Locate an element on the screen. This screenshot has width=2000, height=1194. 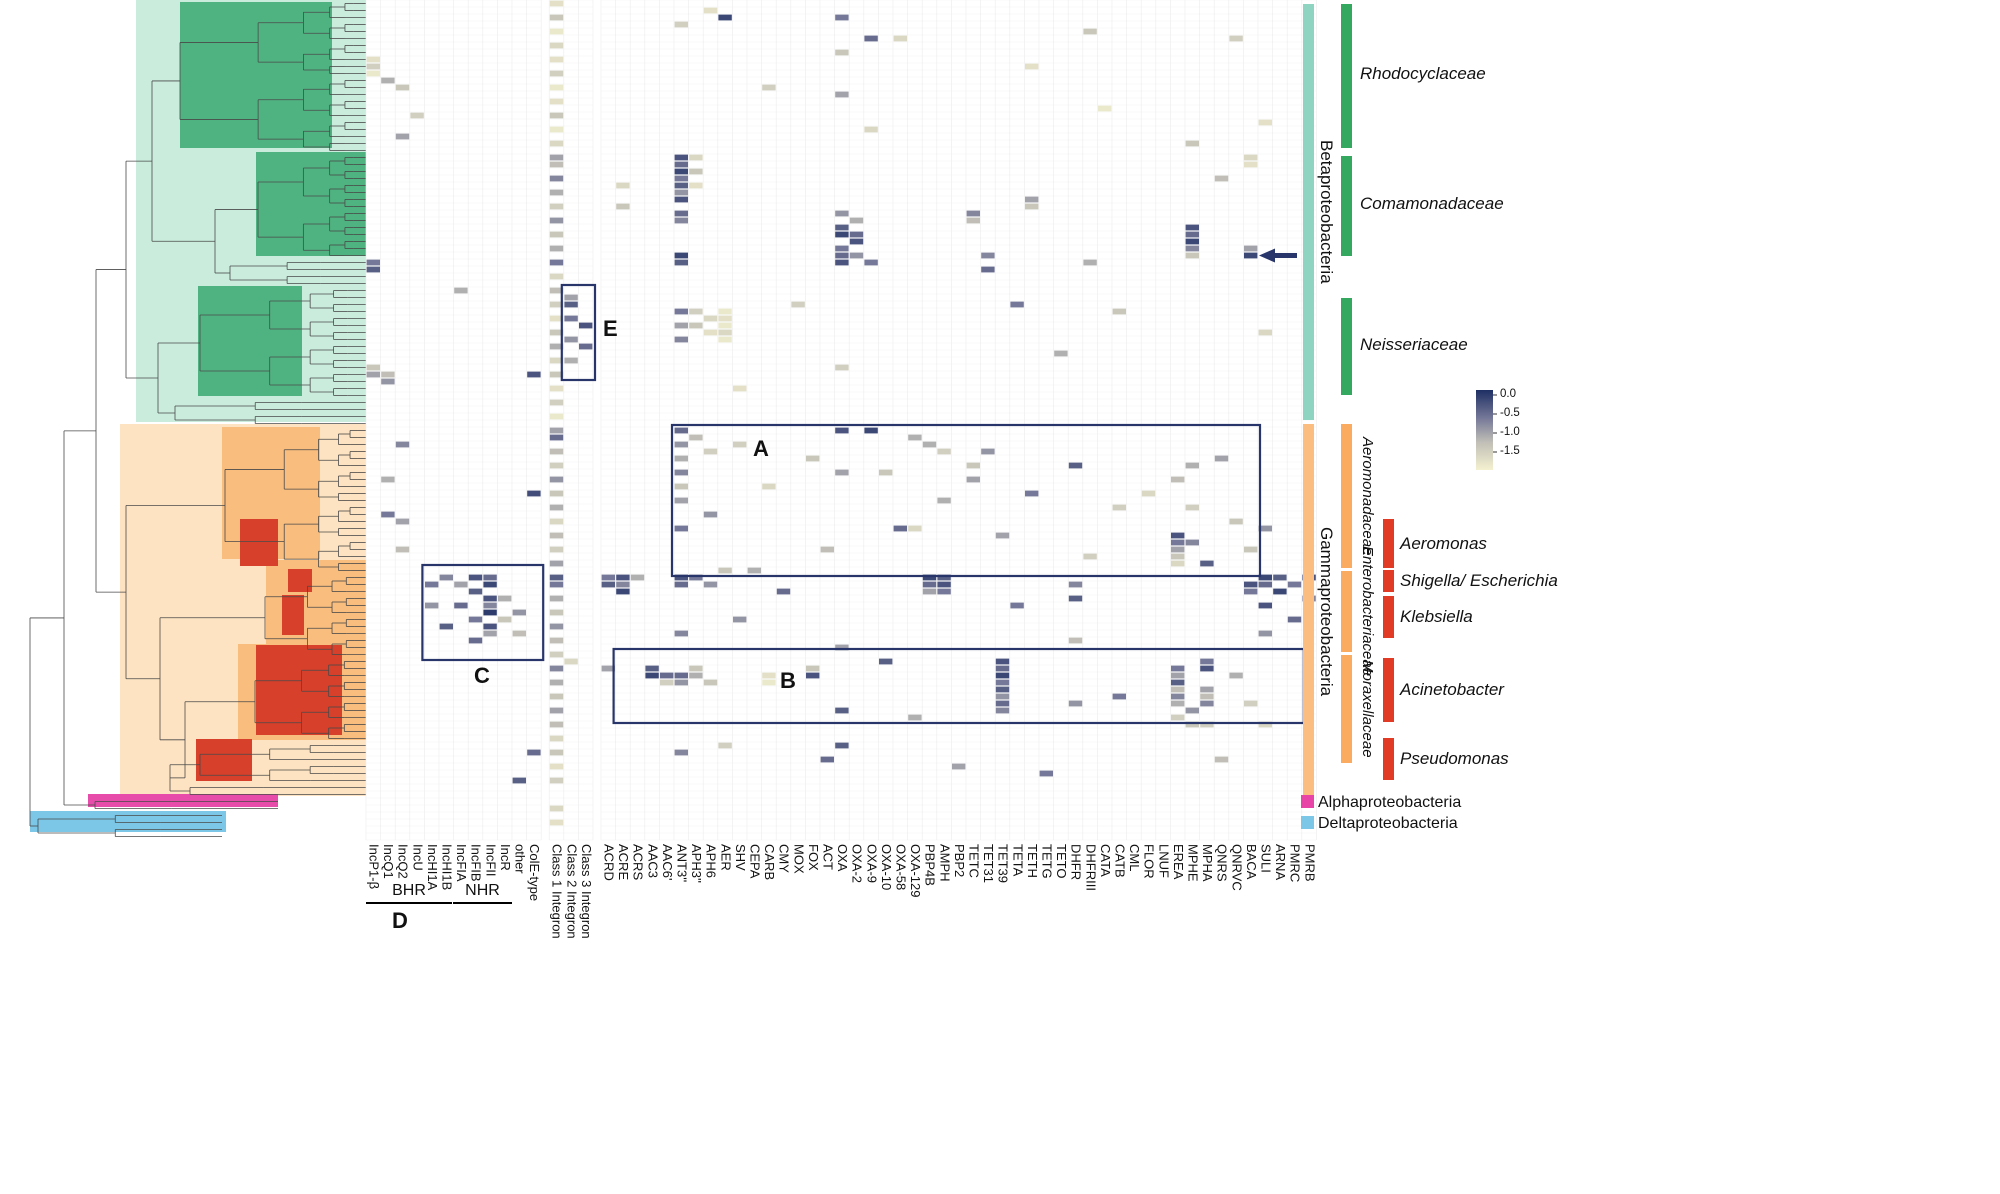
gamma-class-bar is located at coordinates (1308, 612).